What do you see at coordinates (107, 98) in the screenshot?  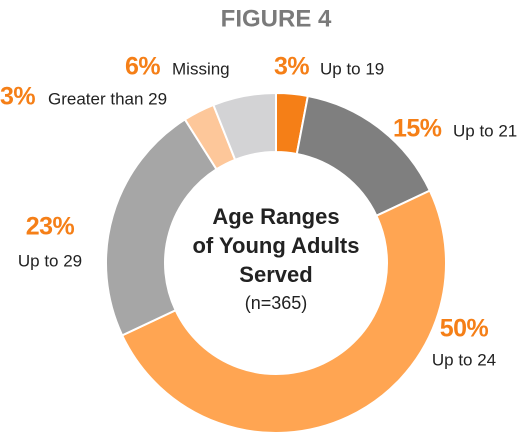 I see `category-label: Greater than 29` at bounding box center [107, 98].